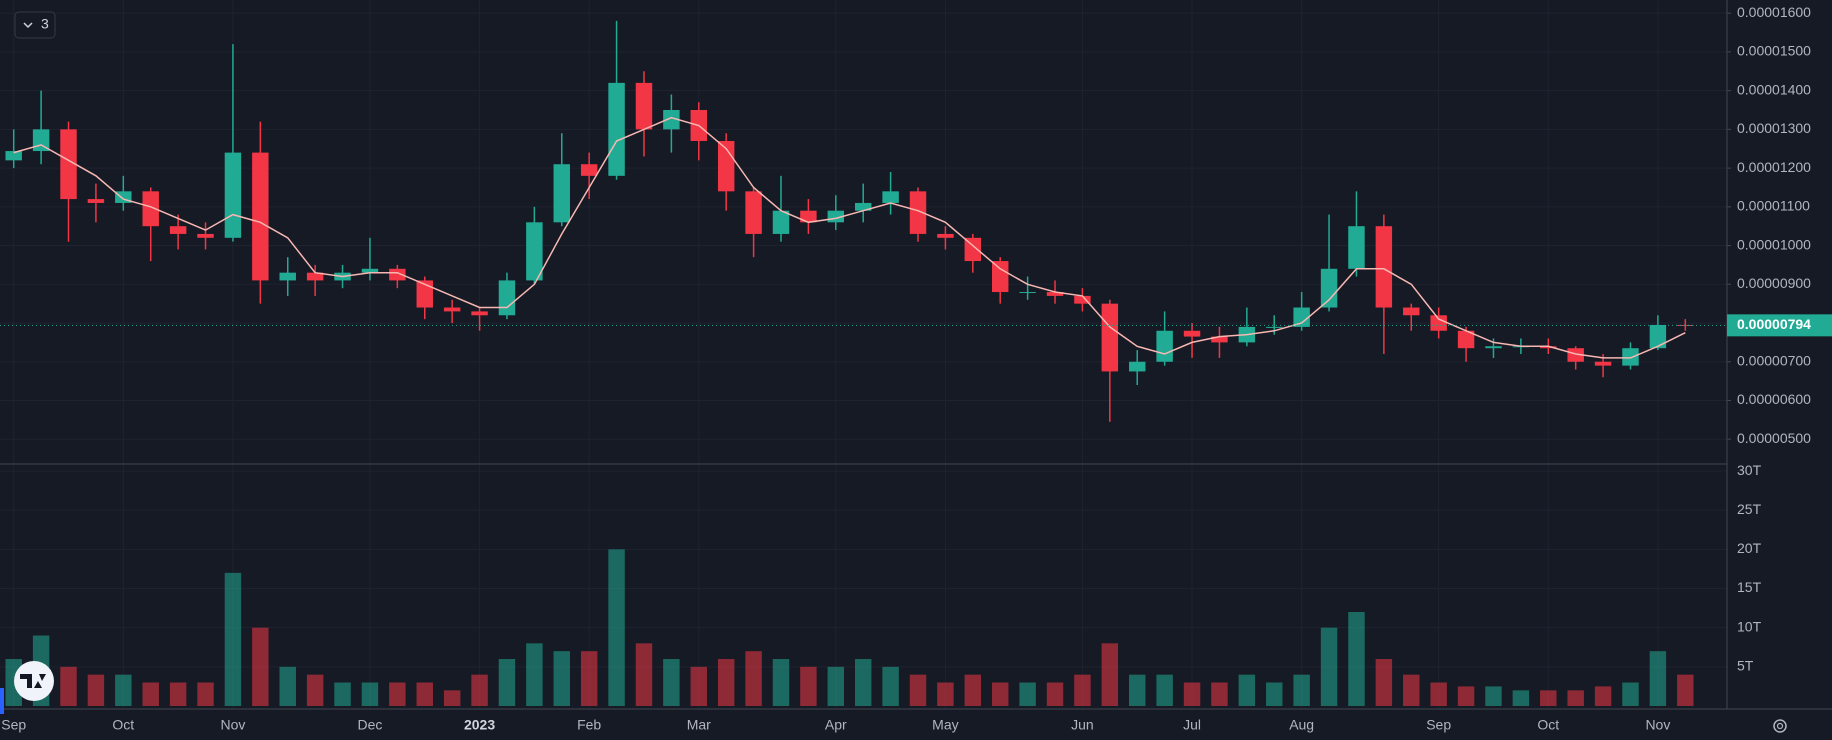  What do you see at coordinates (369, 725) in the screenshot?
I see `x-tick-label: Dec` at bounding box center [369, 725].